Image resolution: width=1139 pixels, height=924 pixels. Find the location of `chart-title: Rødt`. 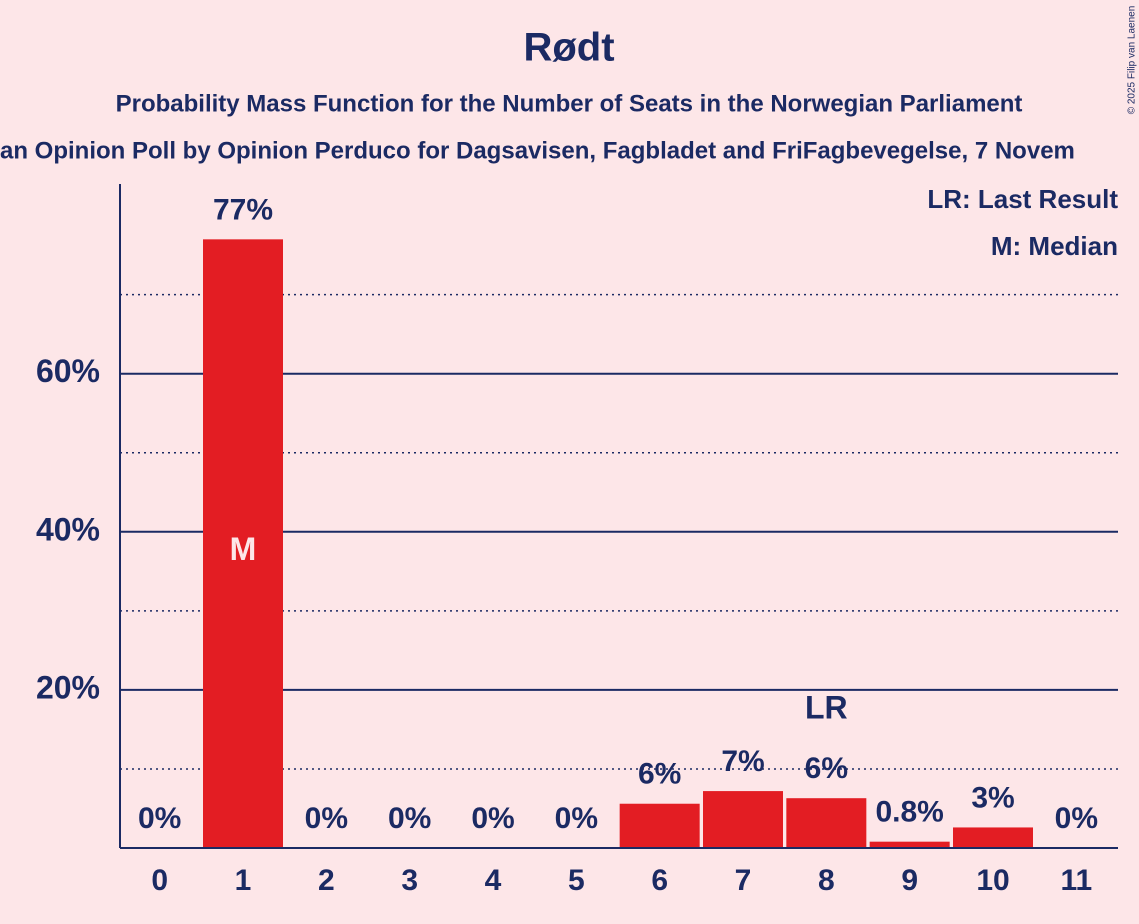

chart-title: Rødt is located at coordinates (568, 48).